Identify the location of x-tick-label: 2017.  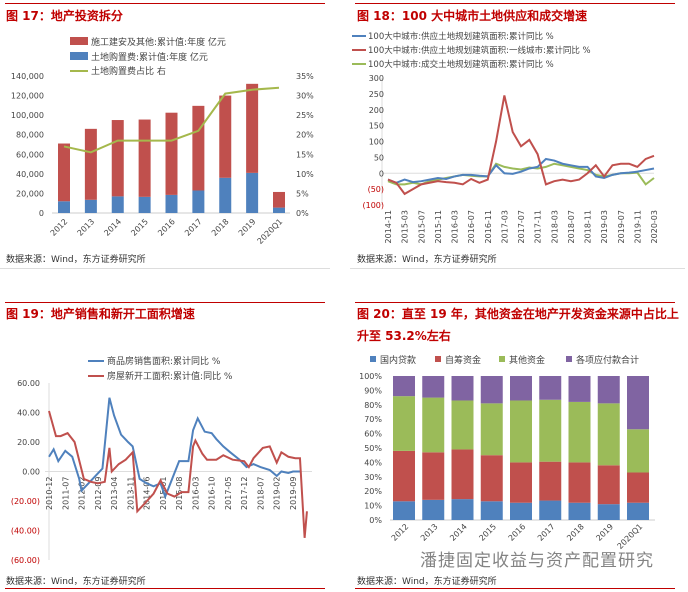
(546, 532).